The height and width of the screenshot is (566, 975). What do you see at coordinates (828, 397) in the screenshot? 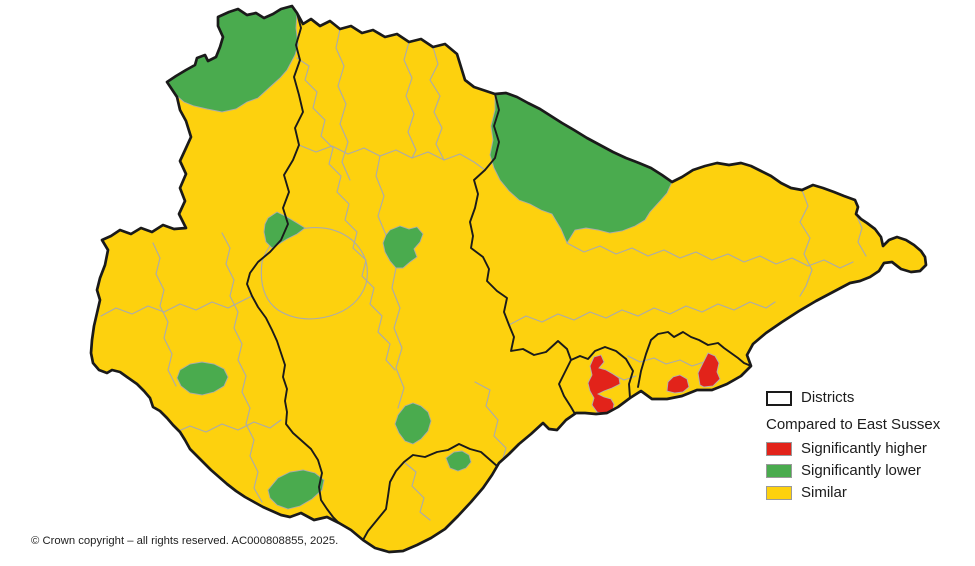
I see `districts-label: Districts` at bounding box center [828, 397].